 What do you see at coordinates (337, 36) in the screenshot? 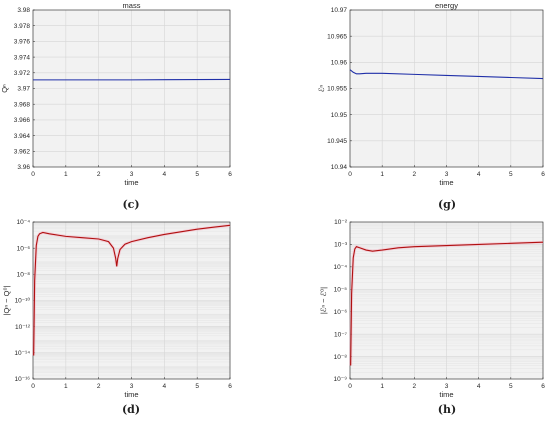
I see `y-tick-label: 10.965` at bounding box center [337, 36].